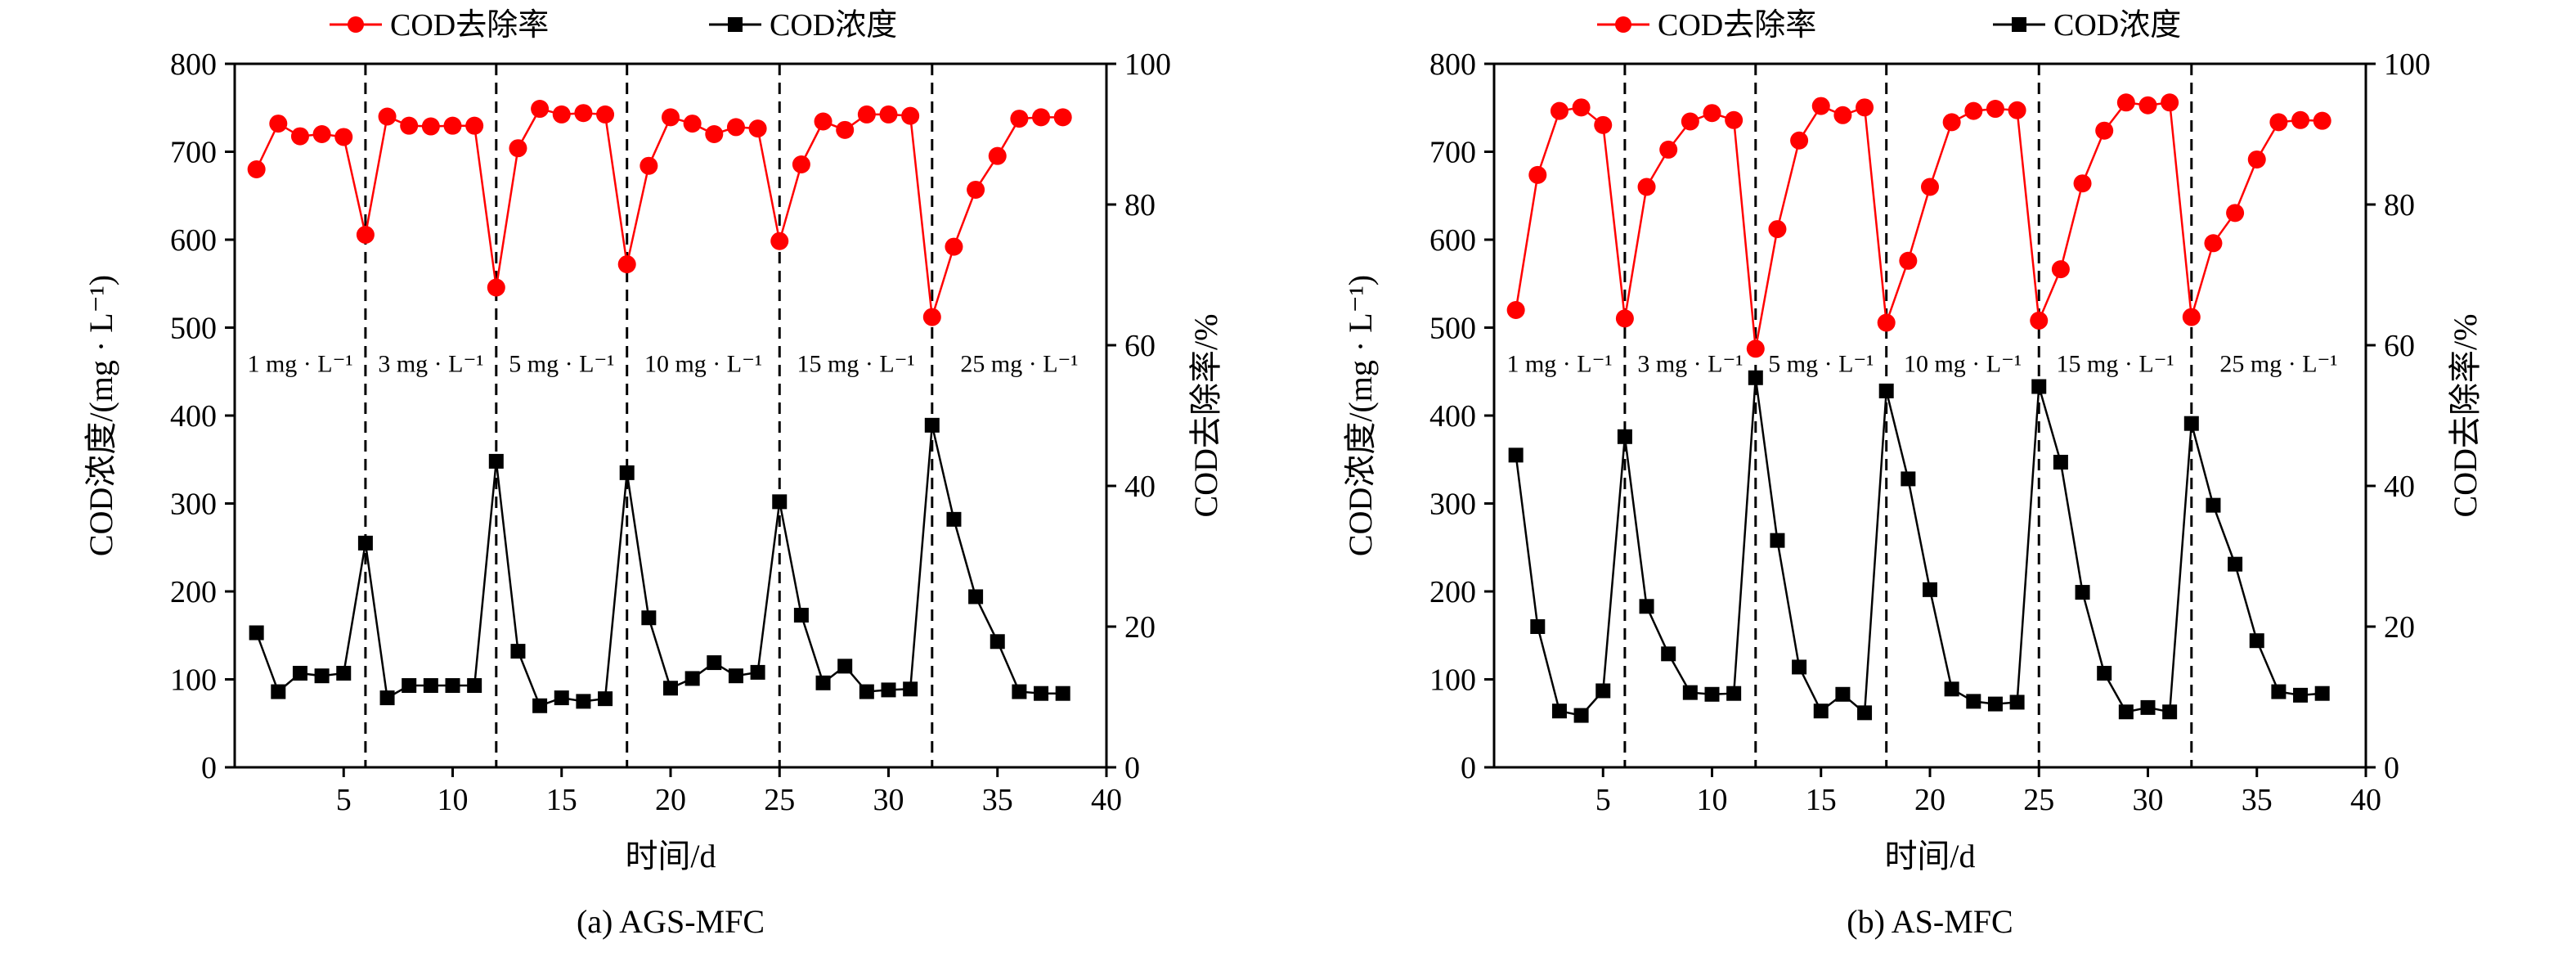  What do you see at coordinates (1690, 363) in the screenshot?
I see `phase-label: 3 mg · L⁻¹` at bounding box center [1690, 363].